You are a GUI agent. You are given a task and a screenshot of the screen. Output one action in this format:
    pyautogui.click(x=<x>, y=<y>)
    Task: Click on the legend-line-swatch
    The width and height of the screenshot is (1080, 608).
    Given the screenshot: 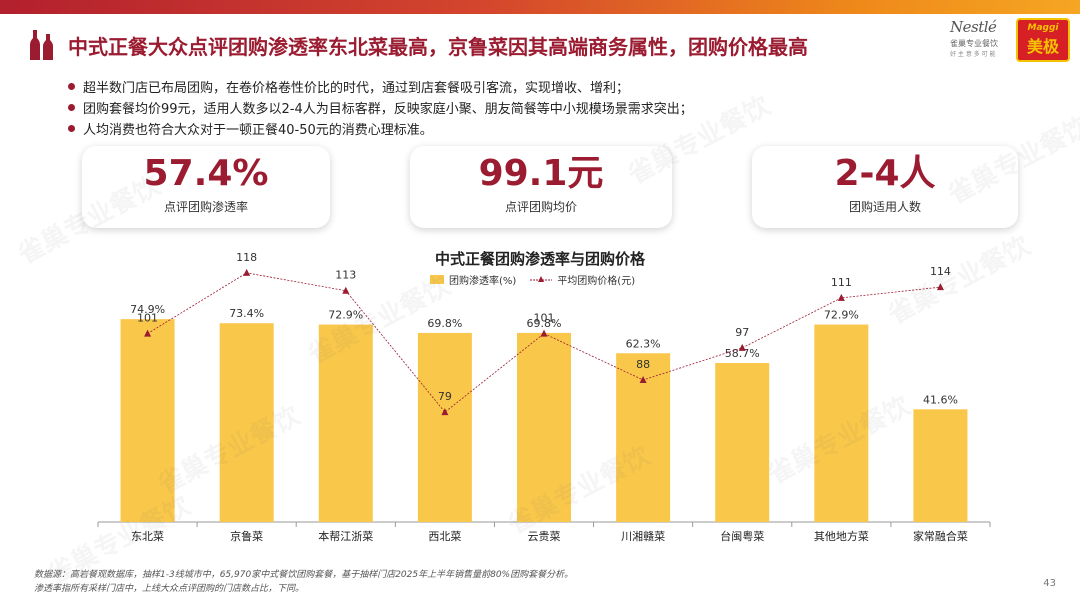 What is the action you would take?
    pyautogui.click(x=541, y=279)
    